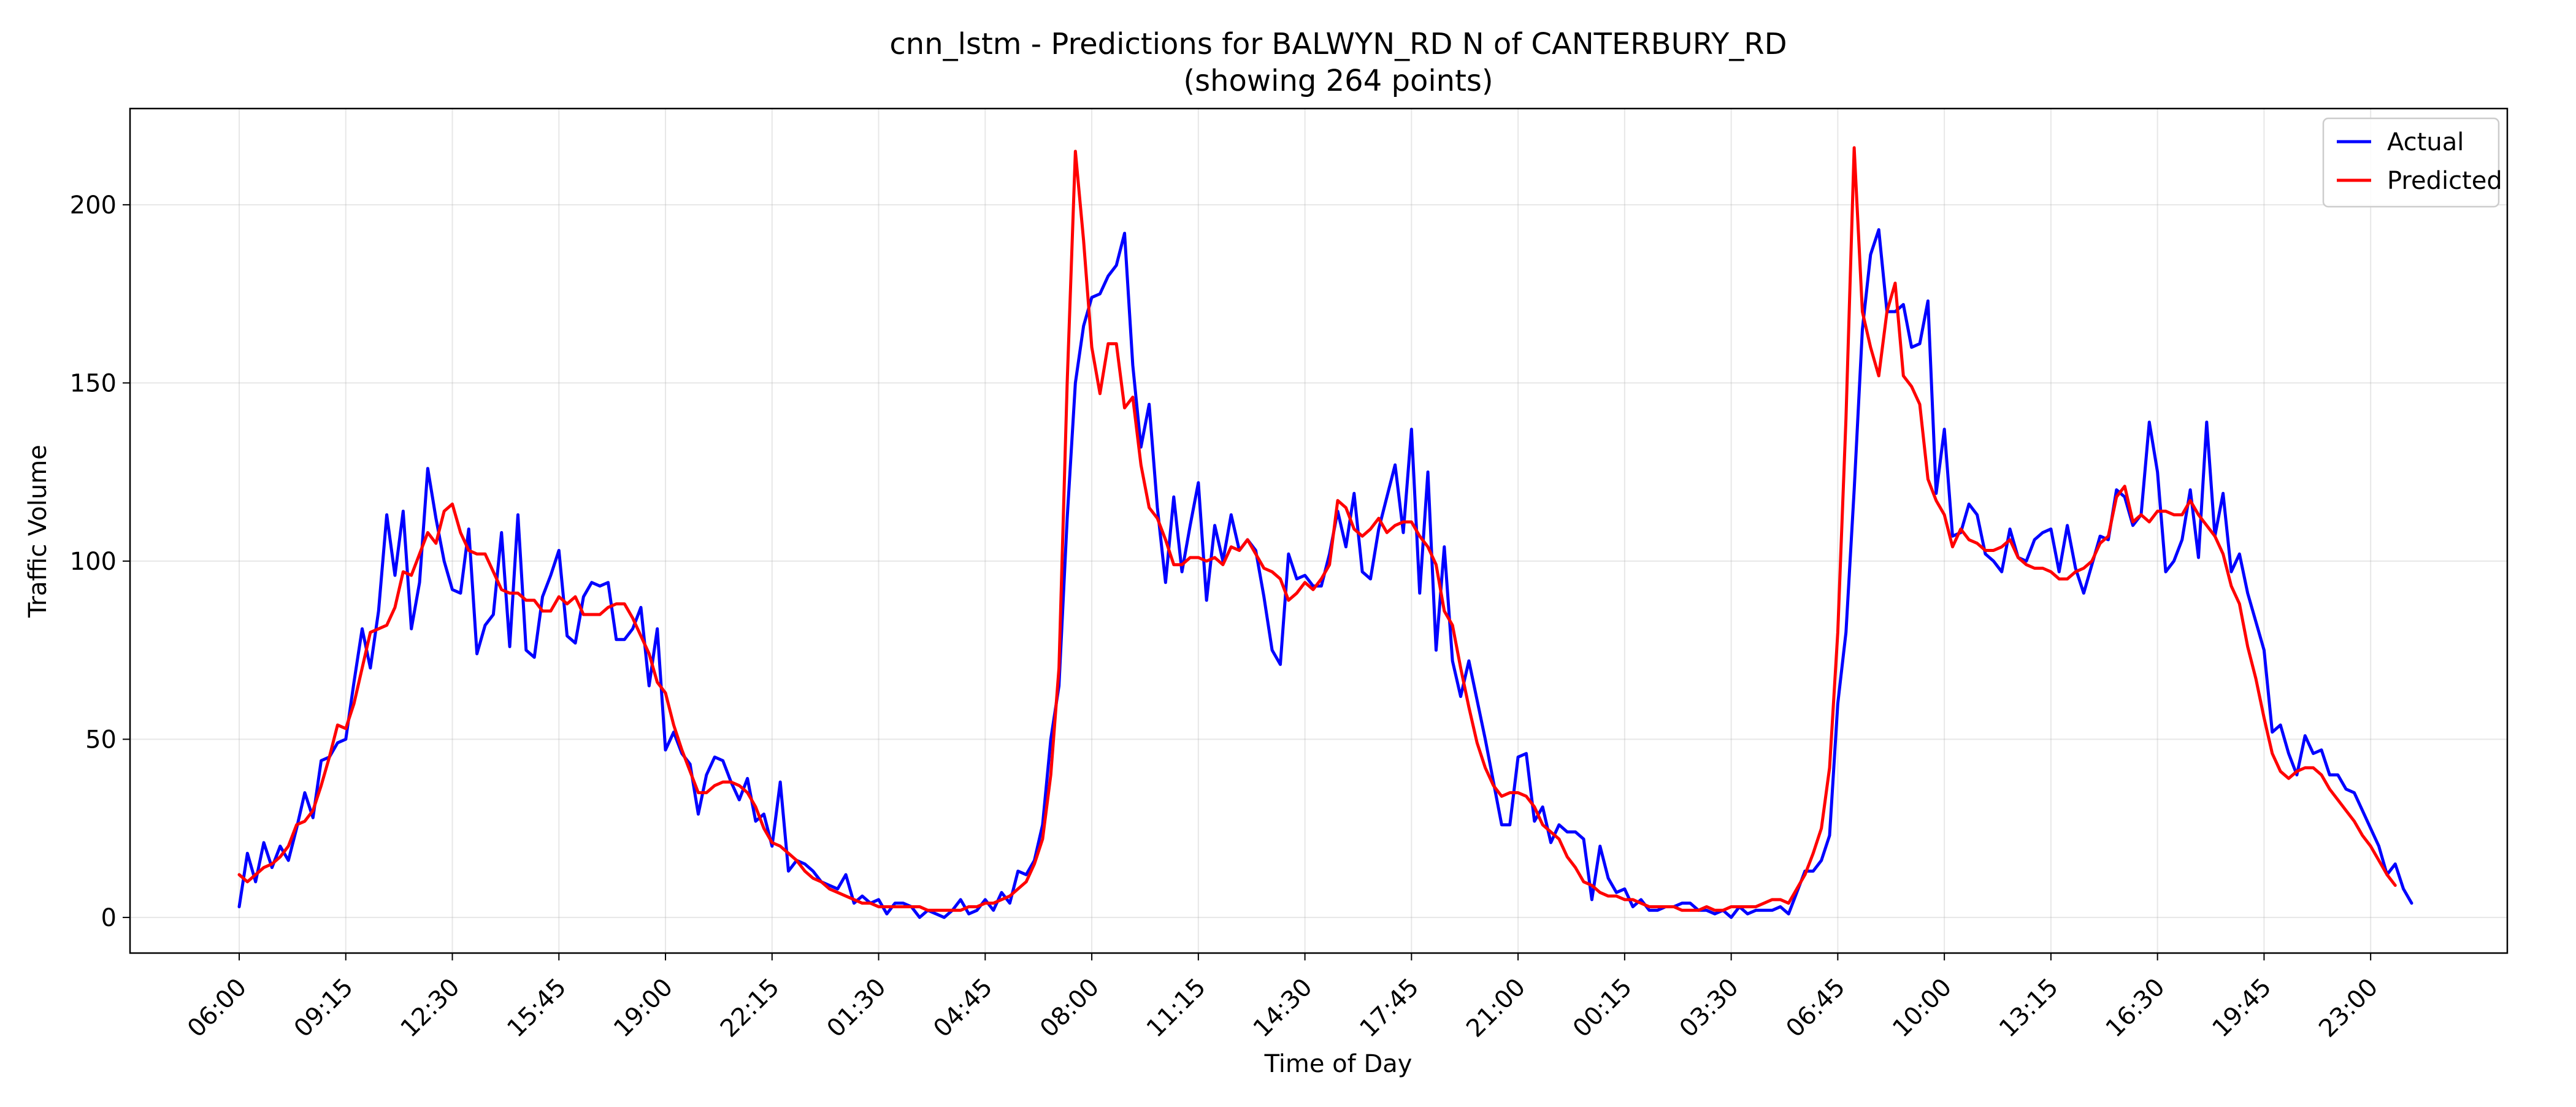  What do you see at coordinates (93, 562) in the screenshot?
I see `y-tick-label: 100` at bounding box center [93, 562].